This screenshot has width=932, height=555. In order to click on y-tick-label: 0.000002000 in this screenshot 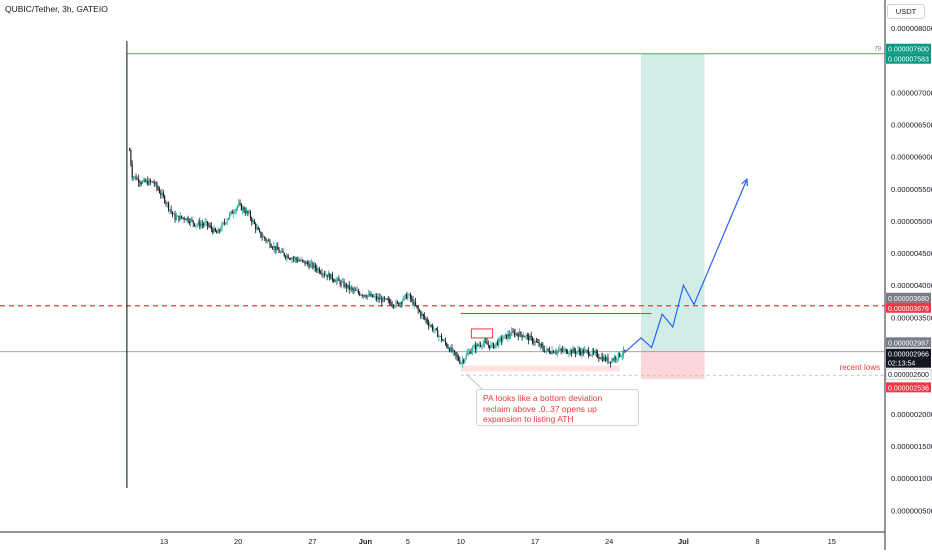, I will do `click(911, 414)`.